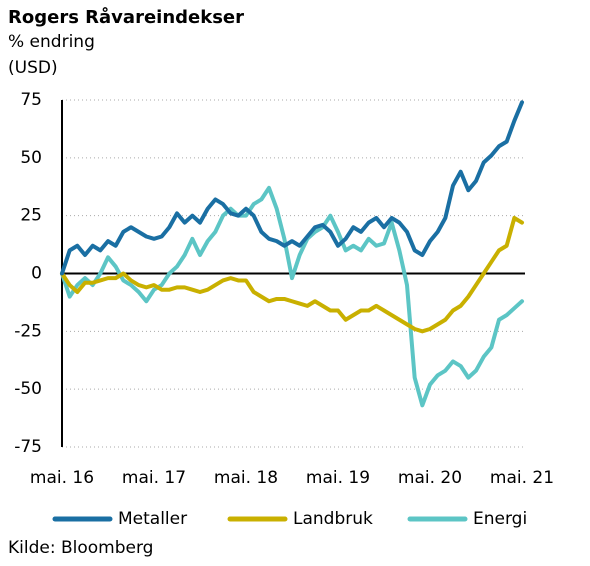  What do you see at coordinates (333, 519) in the screenshot?
I see `legend-label: Landbruk` at bounding box center [333, 519].